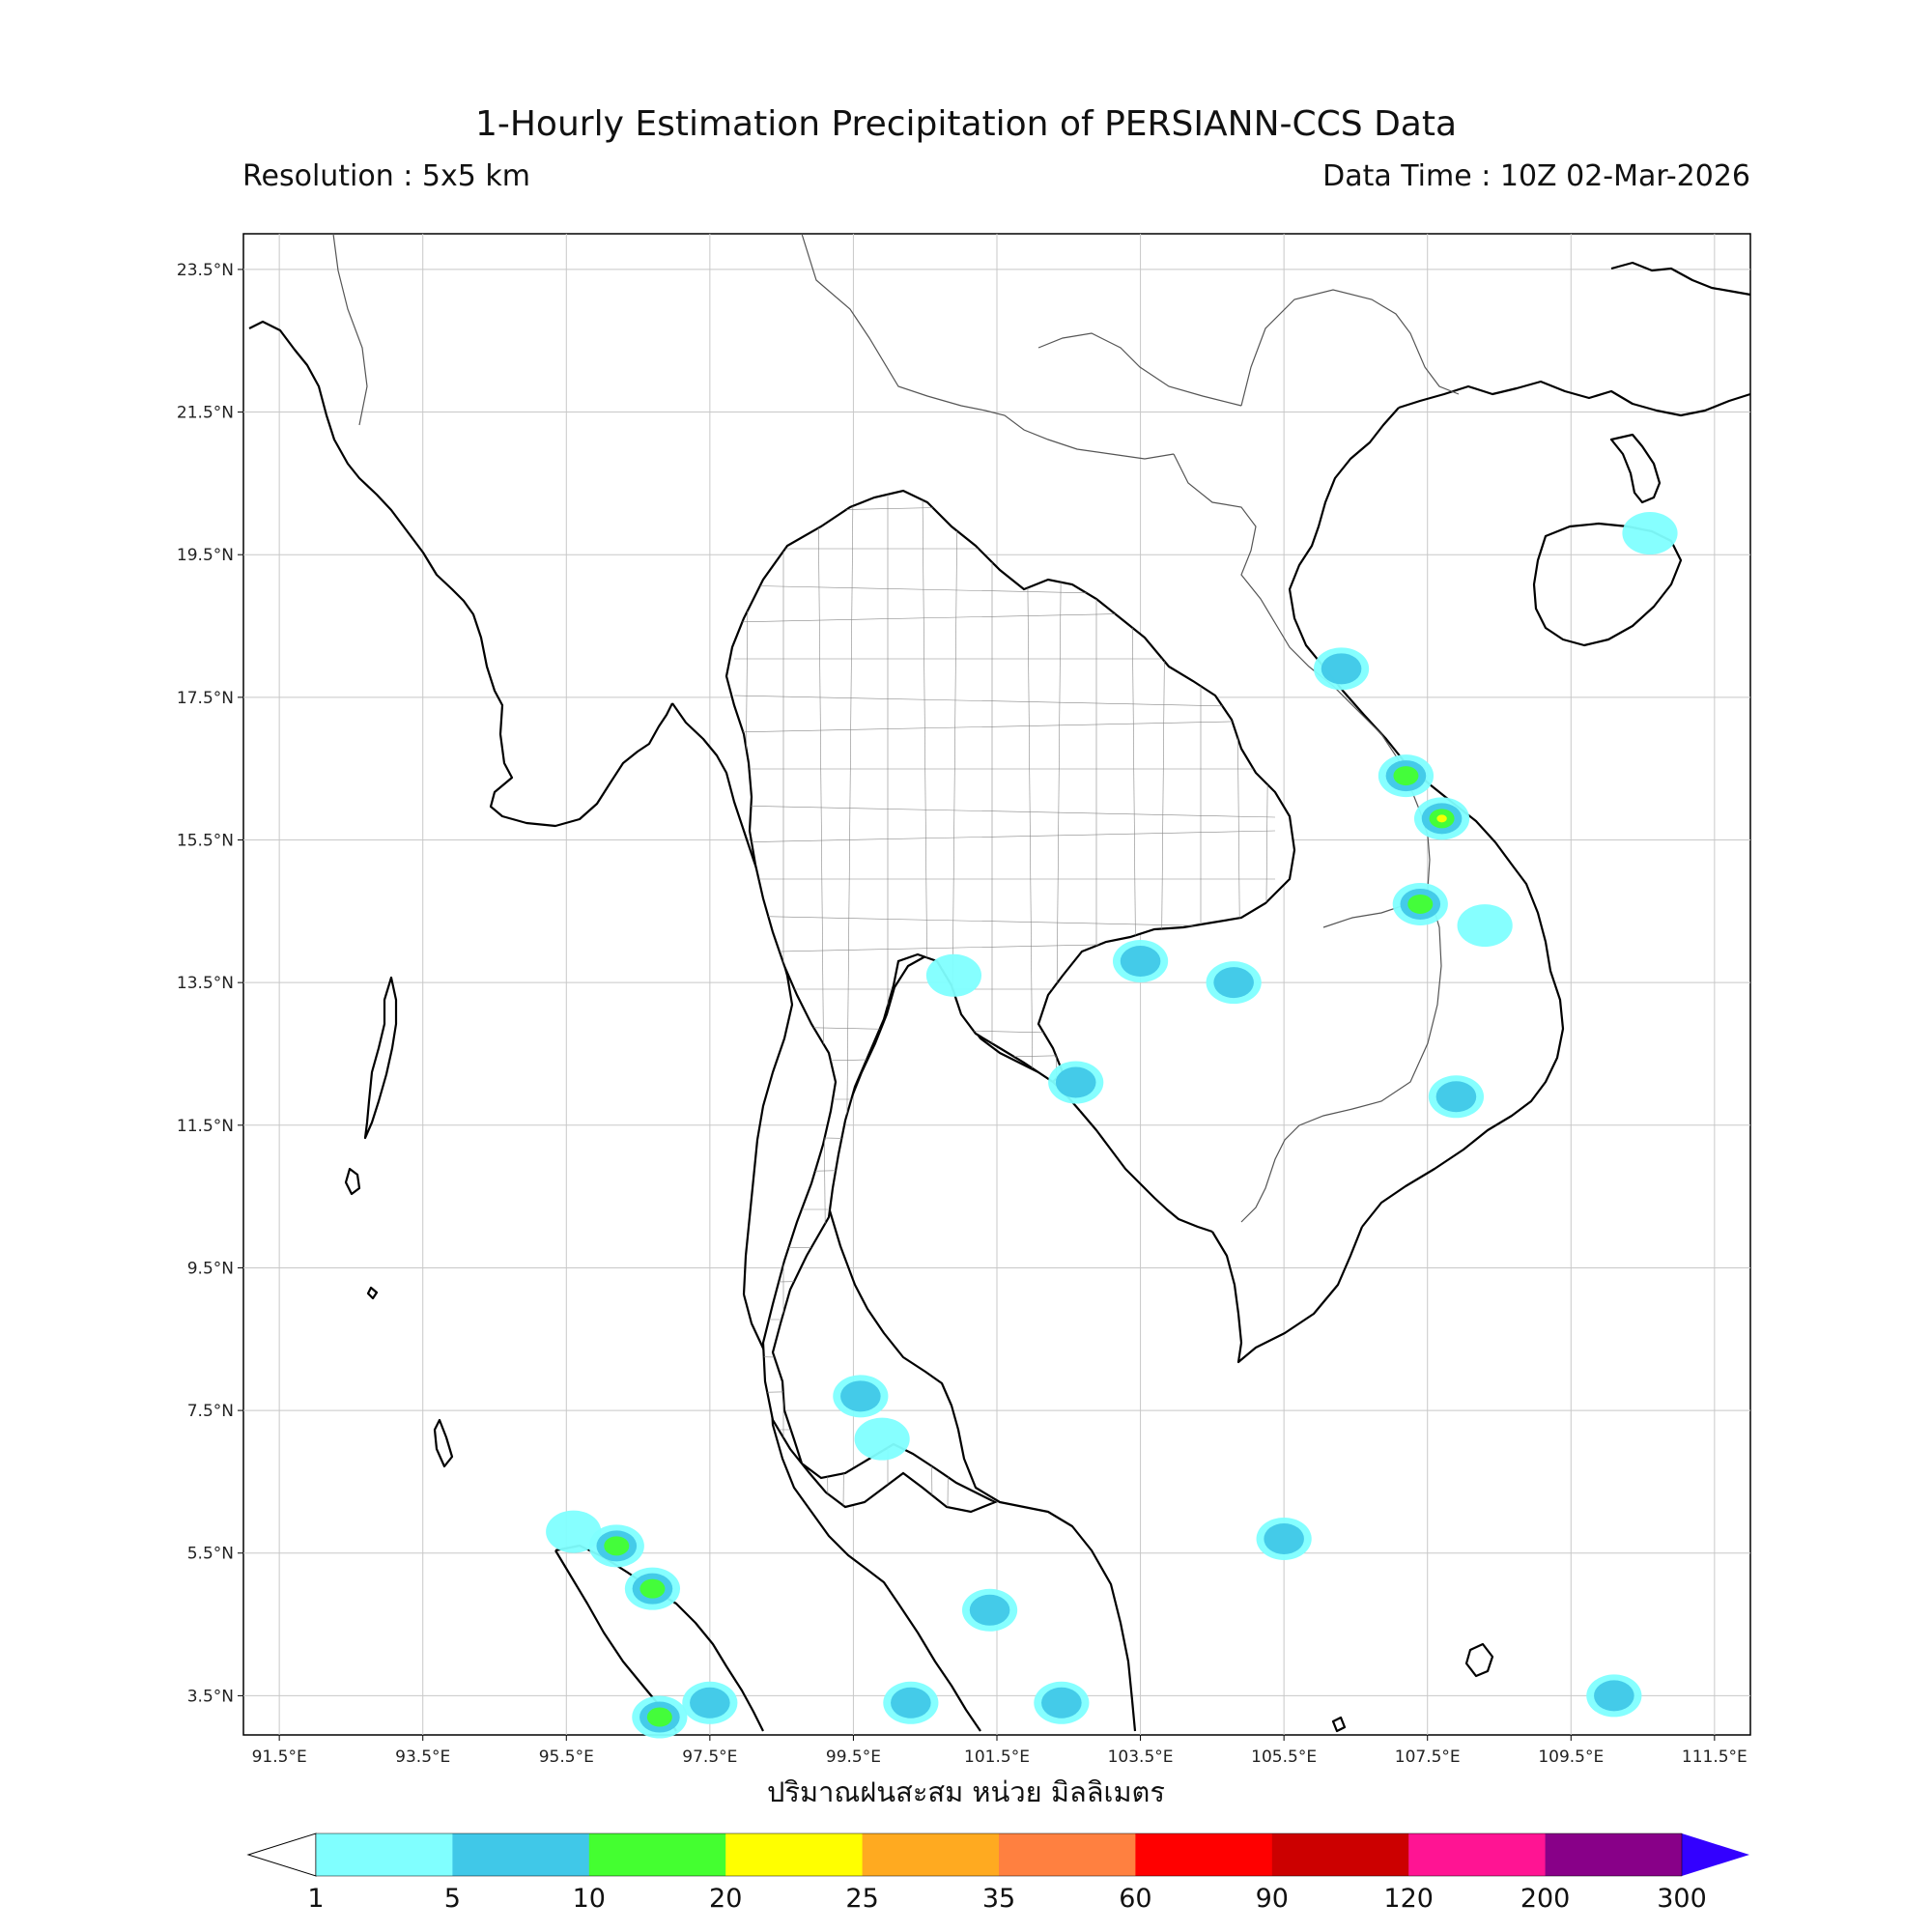 The width and height of the screenshot is (1932, 1932). What do you see at coordinates (352, 1181) in the screenshot?
I see `nicobar-island` at bounding box center [352, 1181].